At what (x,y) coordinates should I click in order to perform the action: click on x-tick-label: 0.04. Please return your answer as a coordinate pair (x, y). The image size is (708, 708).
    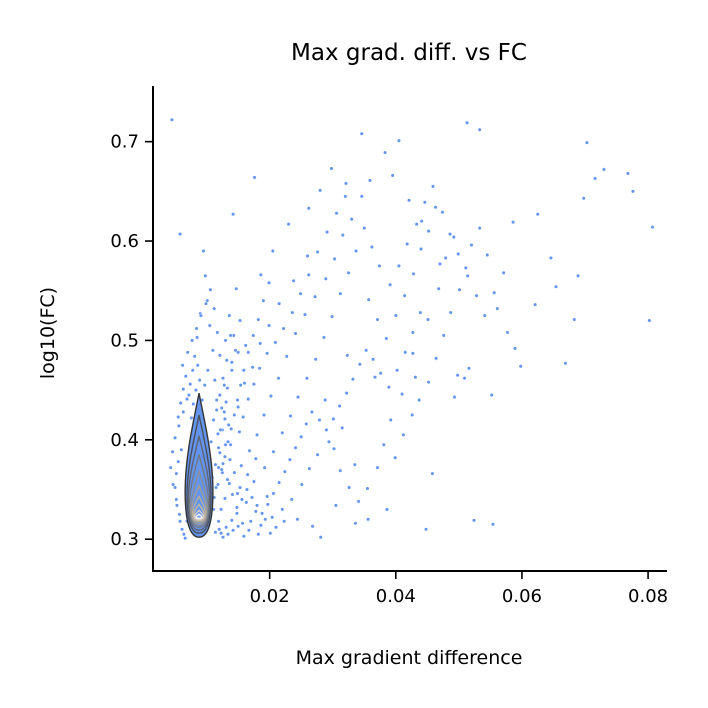
    Looking at the image, I should click on (396, 596).